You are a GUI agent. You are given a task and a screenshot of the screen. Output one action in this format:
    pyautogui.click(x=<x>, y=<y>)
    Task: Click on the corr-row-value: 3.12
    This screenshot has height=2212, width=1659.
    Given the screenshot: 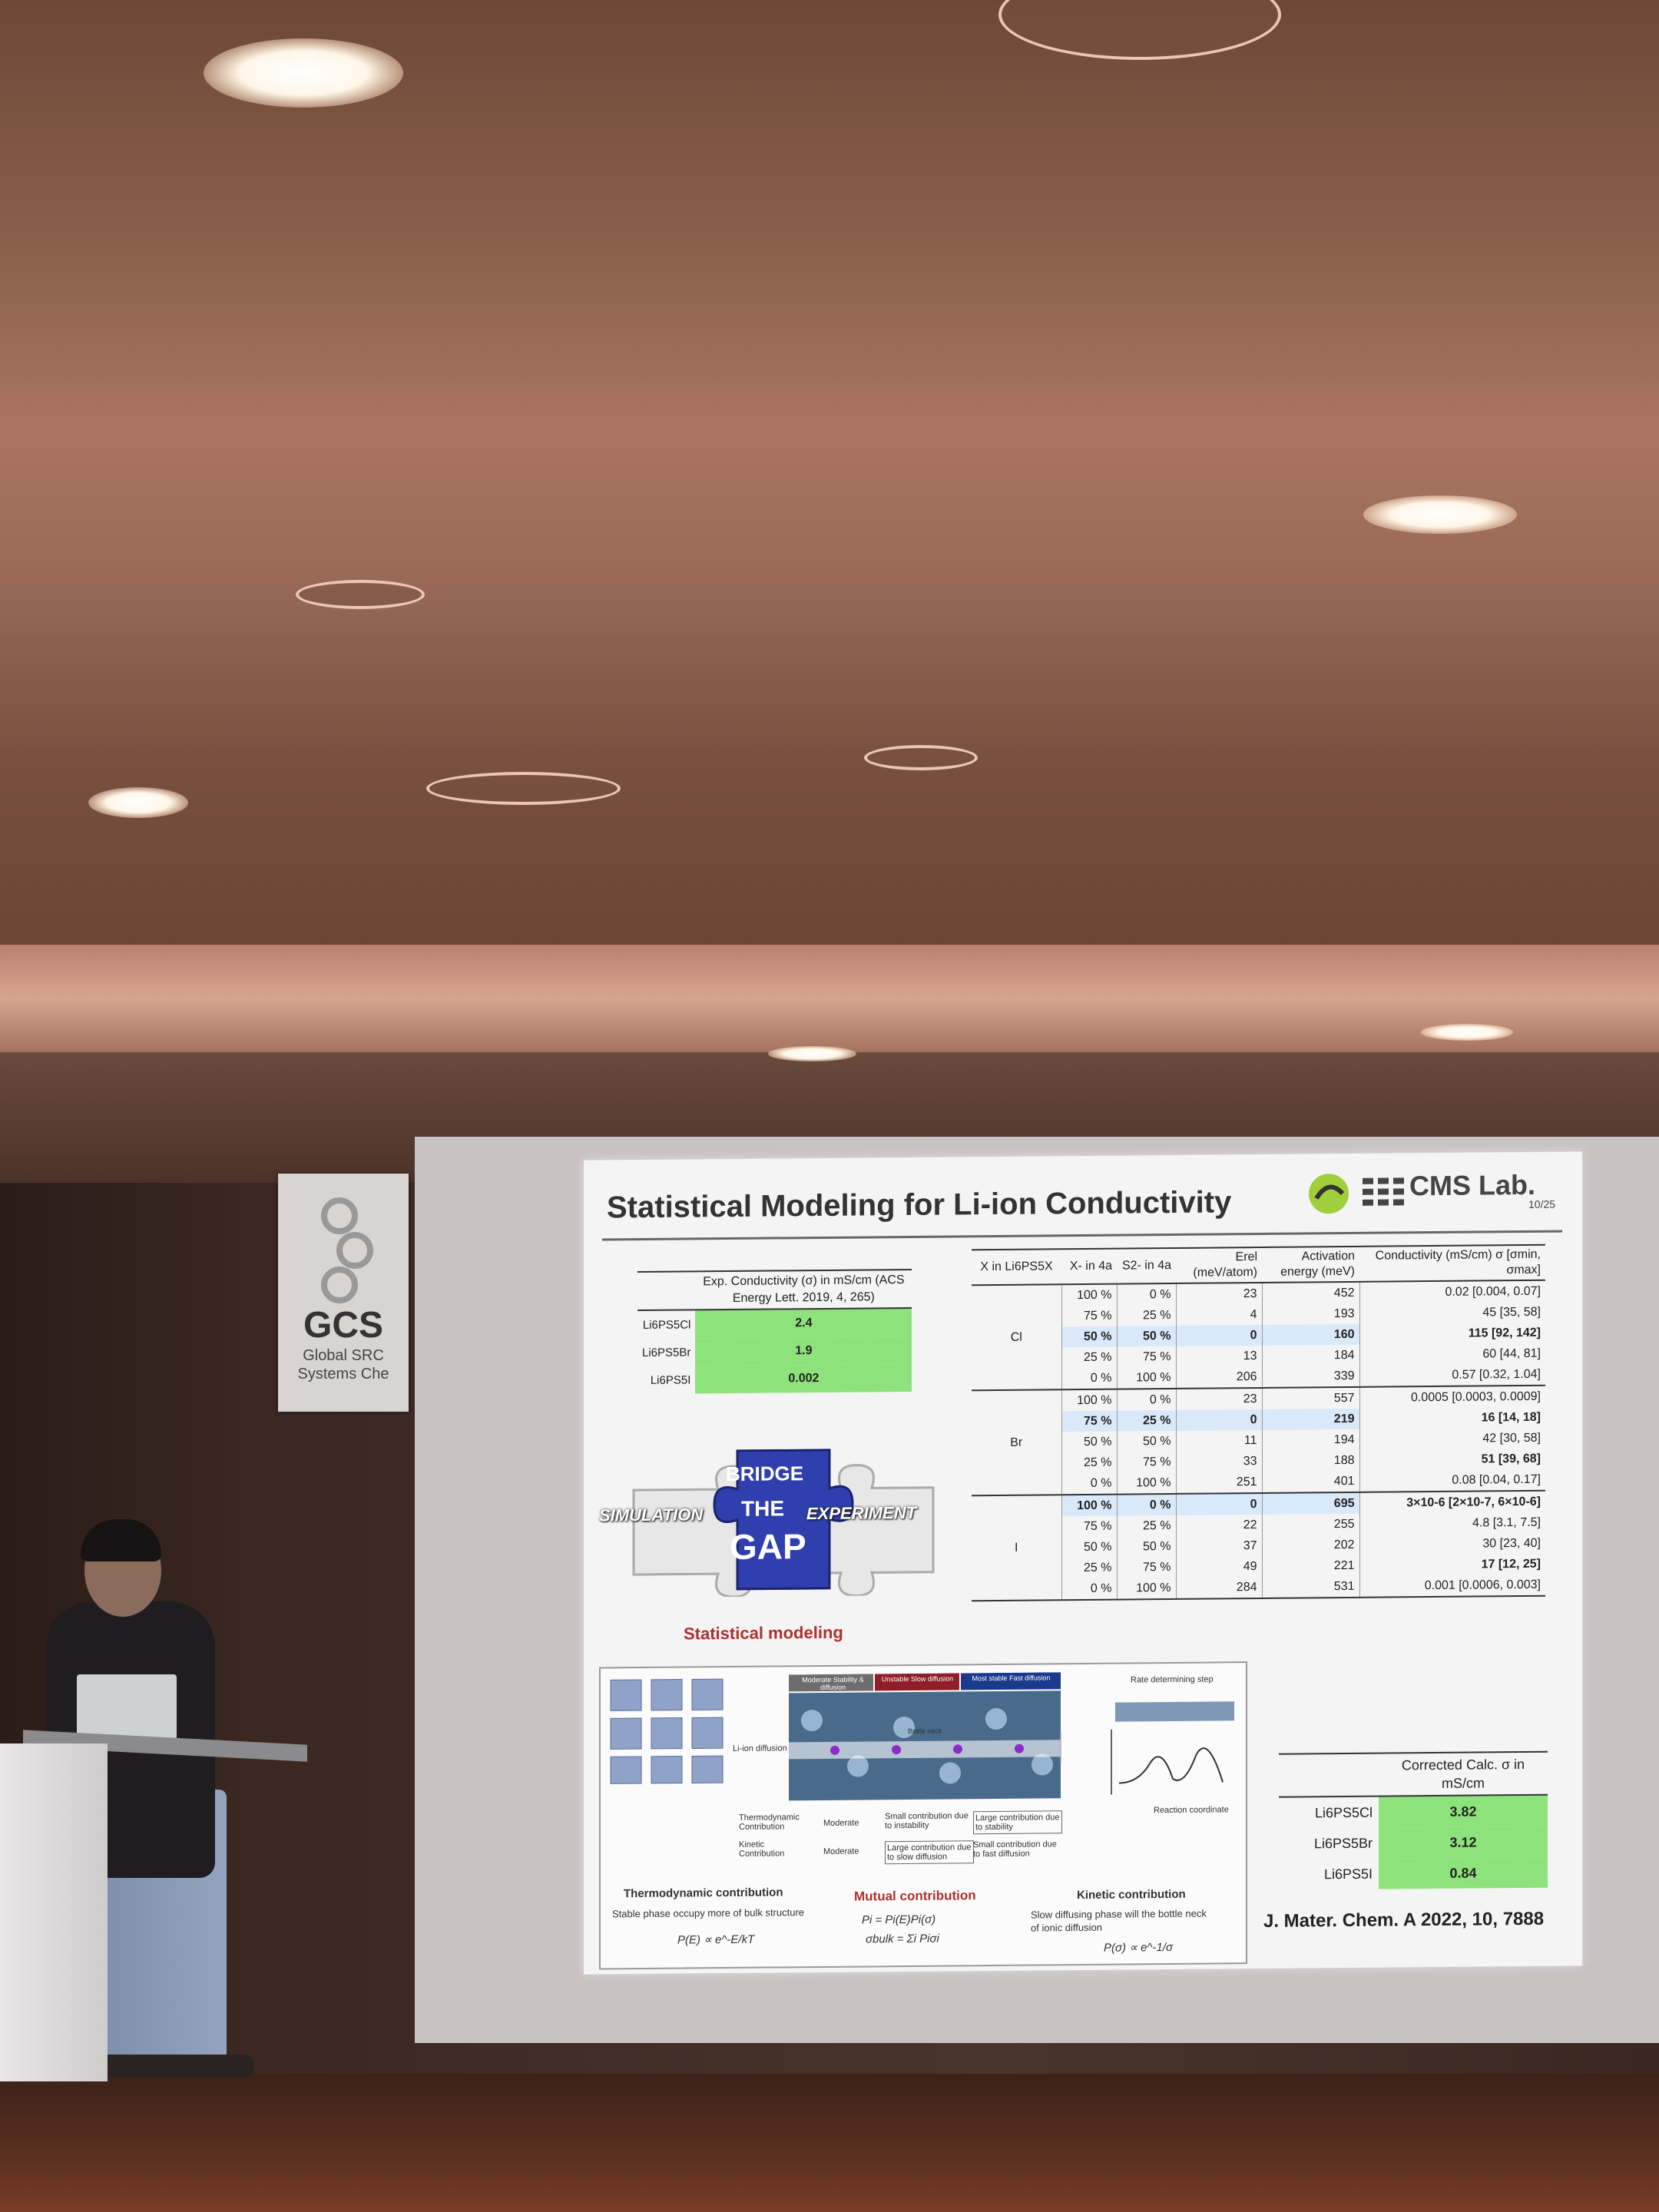 What is the action you would take?
    pyautogui.click(x=1464, y=1843)
    